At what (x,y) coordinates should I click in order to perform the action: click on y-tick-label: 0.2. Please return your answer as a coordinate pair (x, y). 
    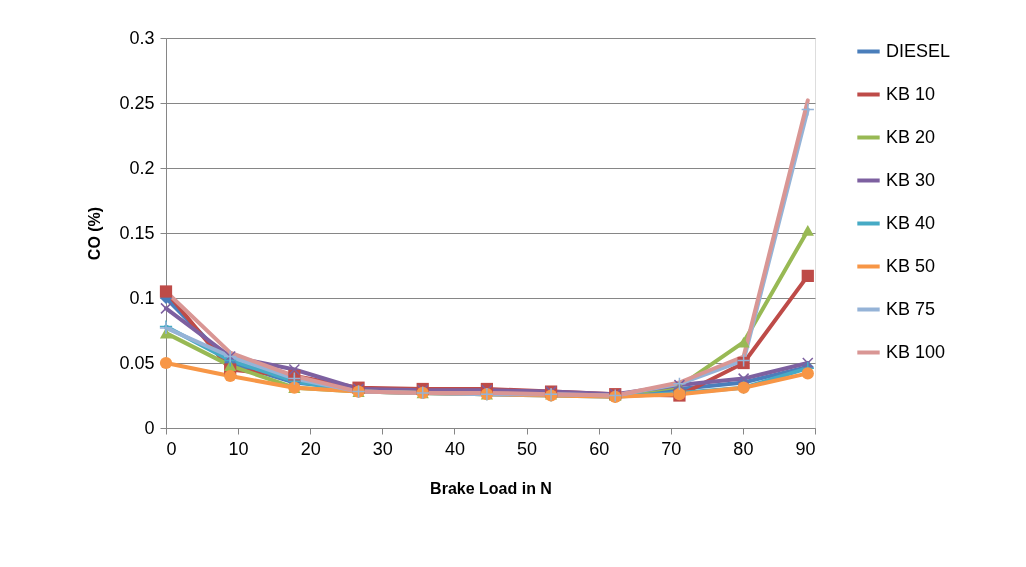
    Looking at the image, I should click on (142, 167).